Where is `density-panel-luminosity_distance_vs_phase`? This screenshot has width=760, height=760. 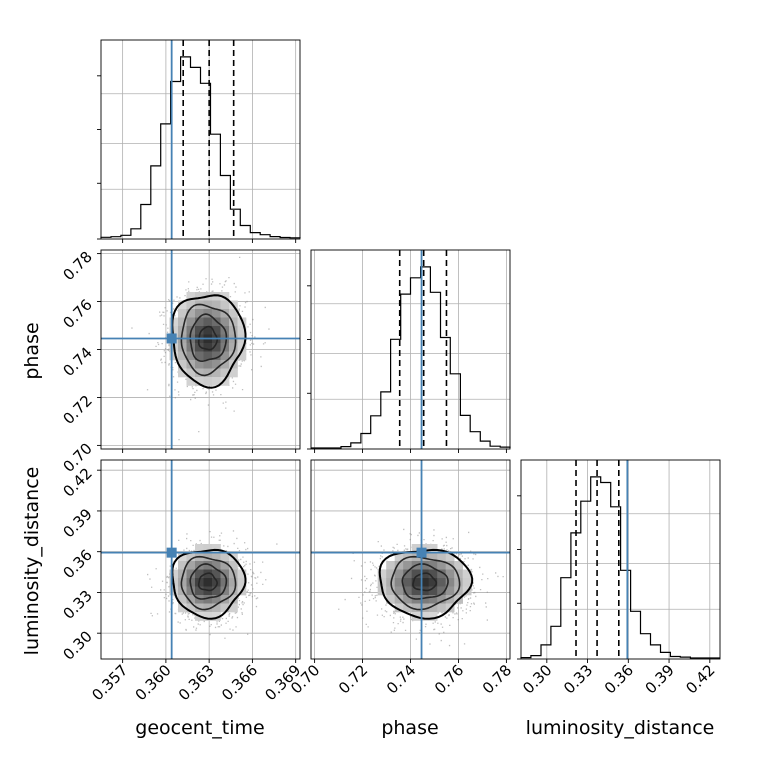
density-panel-luminosity_distance_vs_phase is located at coordinates (410, 559).